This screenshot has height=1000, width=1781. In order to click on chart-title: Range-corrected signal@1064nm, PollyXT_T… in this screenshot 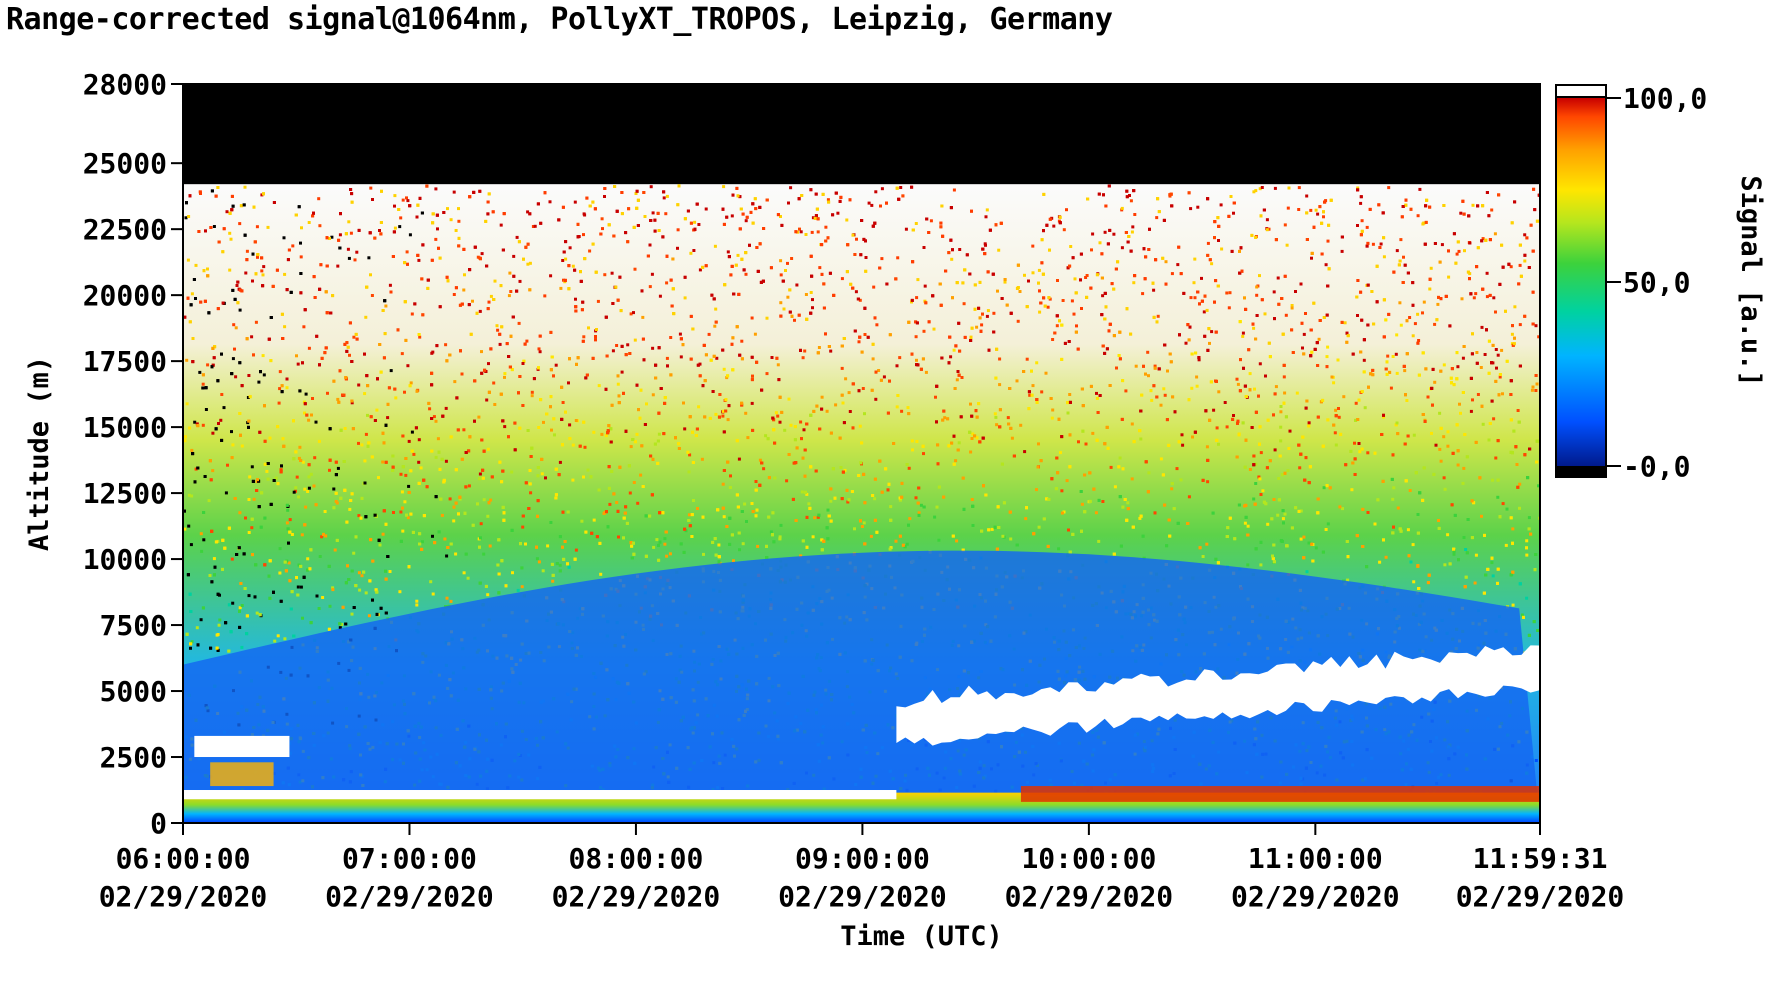, I will do `click(559, 19)`.